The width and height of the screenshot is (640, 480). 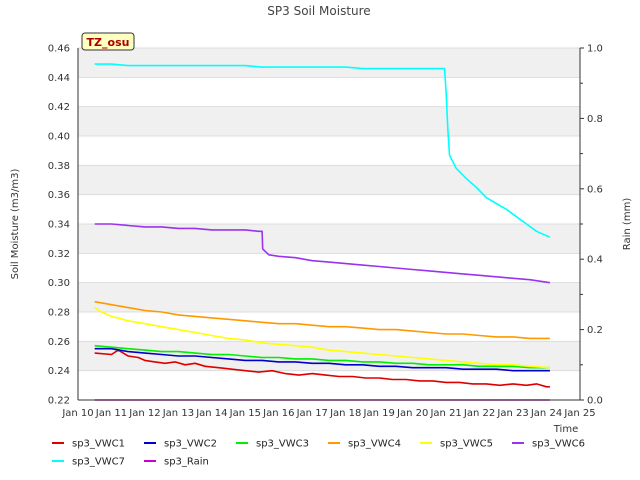 I want to click on x-tick-label: Jan 20, so click(x=412, y=413).